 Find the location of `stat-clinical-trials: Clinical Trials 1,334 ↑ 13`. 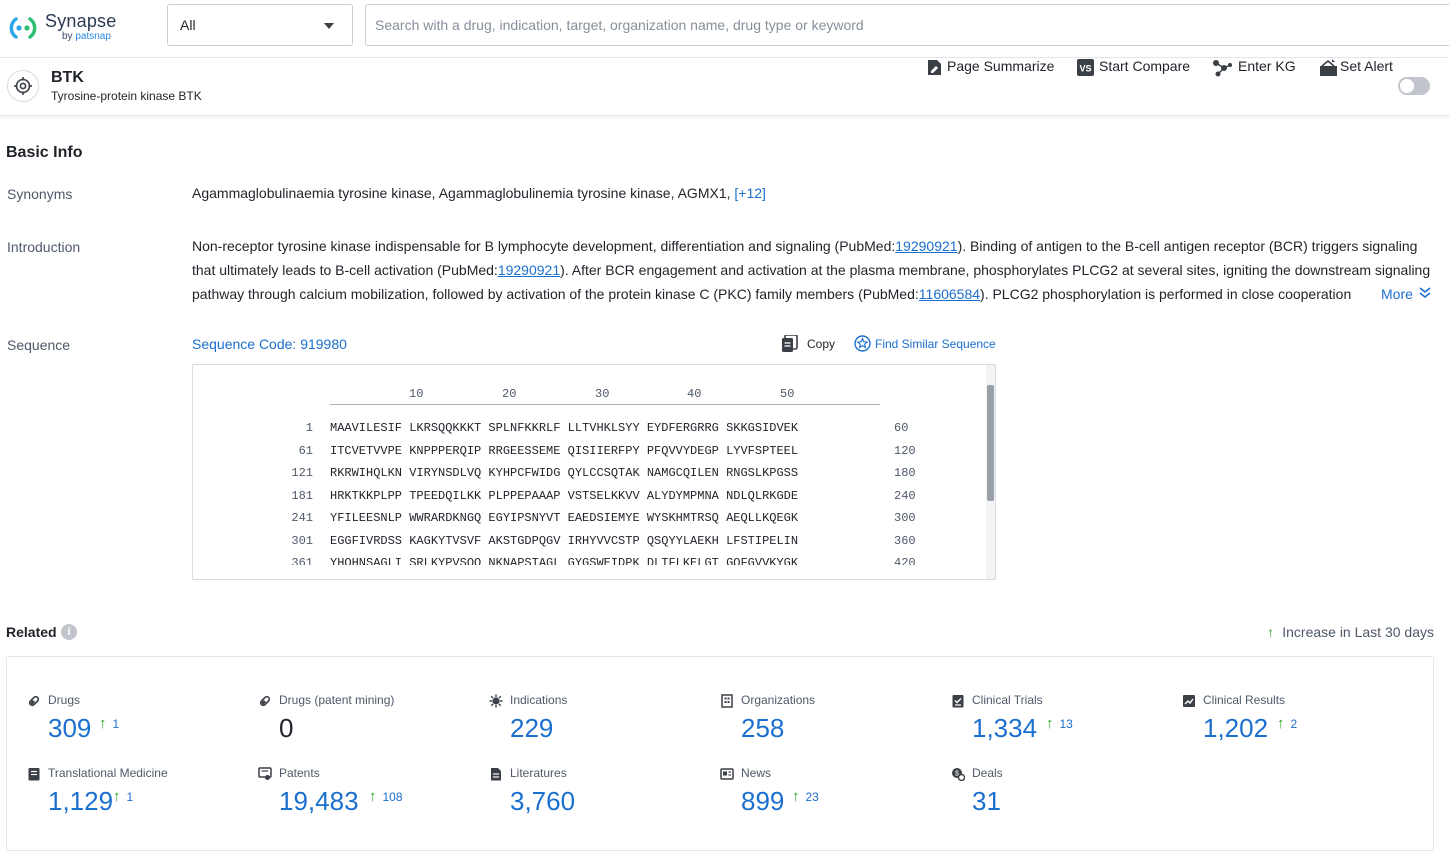

stat-clinical-trials: Clinical Trials 1,334 ↑ 13 is located at coordinates (1061, 721).